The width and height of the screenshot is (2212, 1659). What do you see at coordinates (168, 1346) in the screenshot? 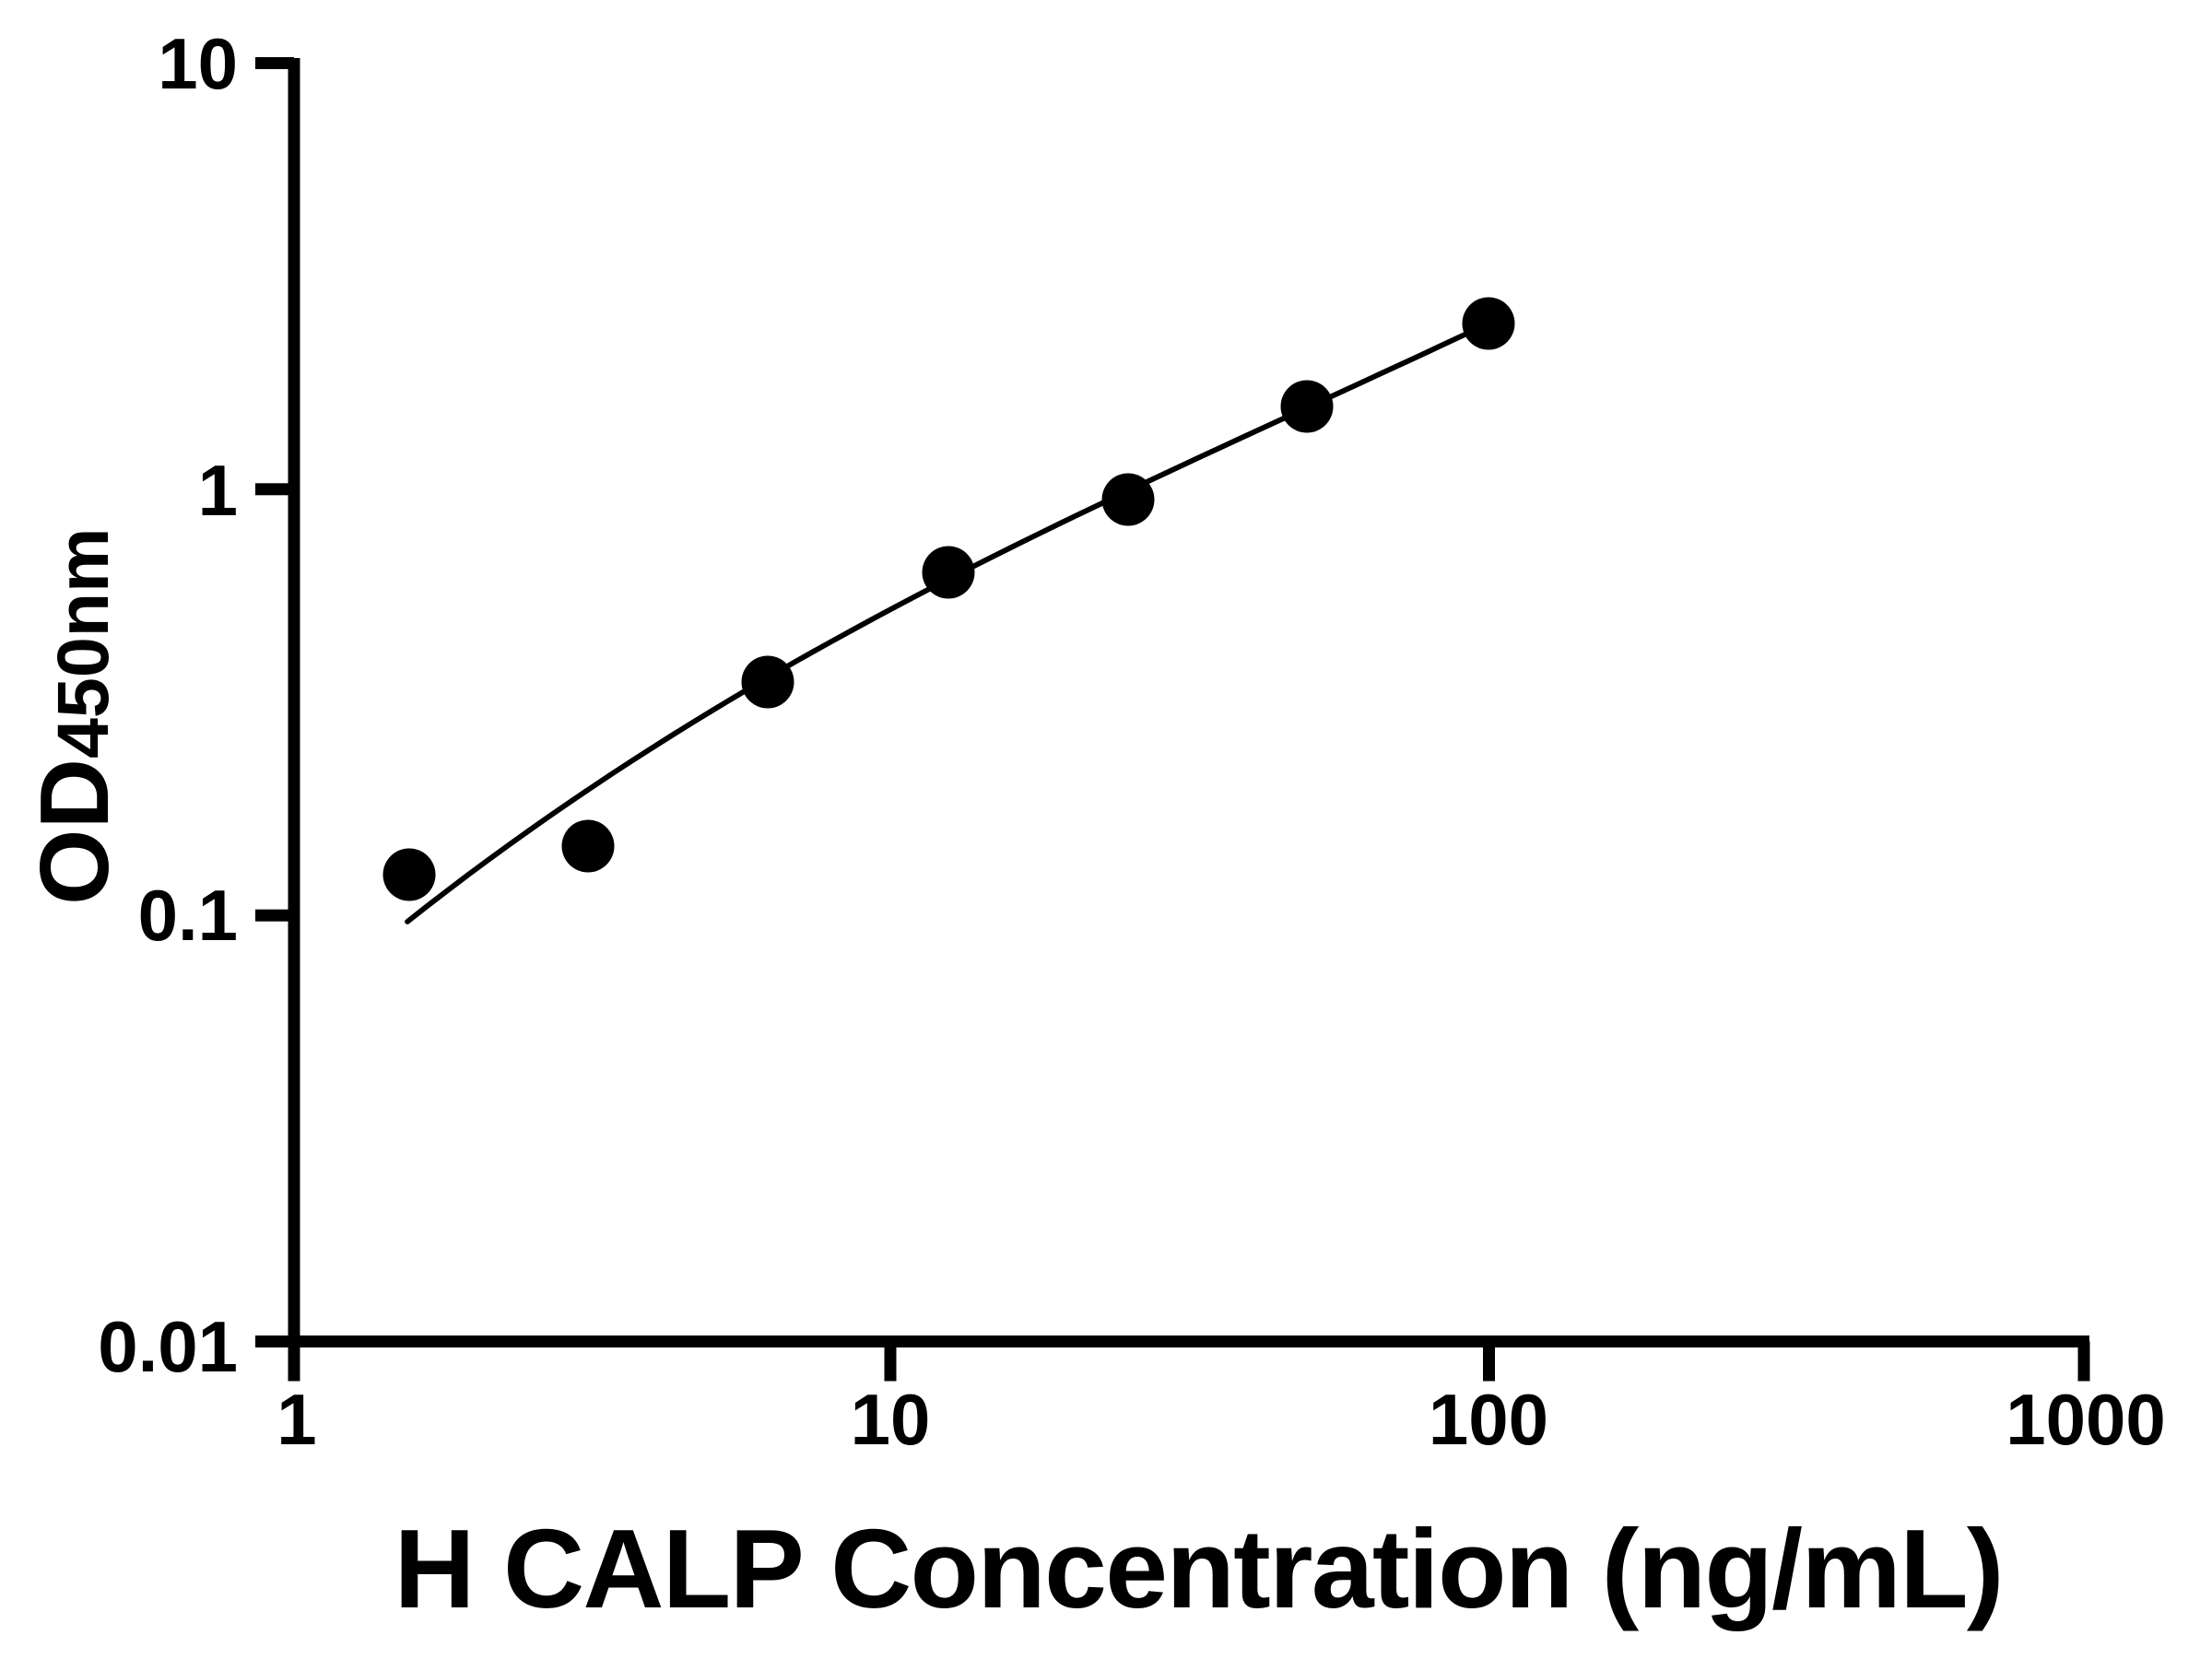
I see `svg-text: 0.01` at bounding box center [168, 1346].